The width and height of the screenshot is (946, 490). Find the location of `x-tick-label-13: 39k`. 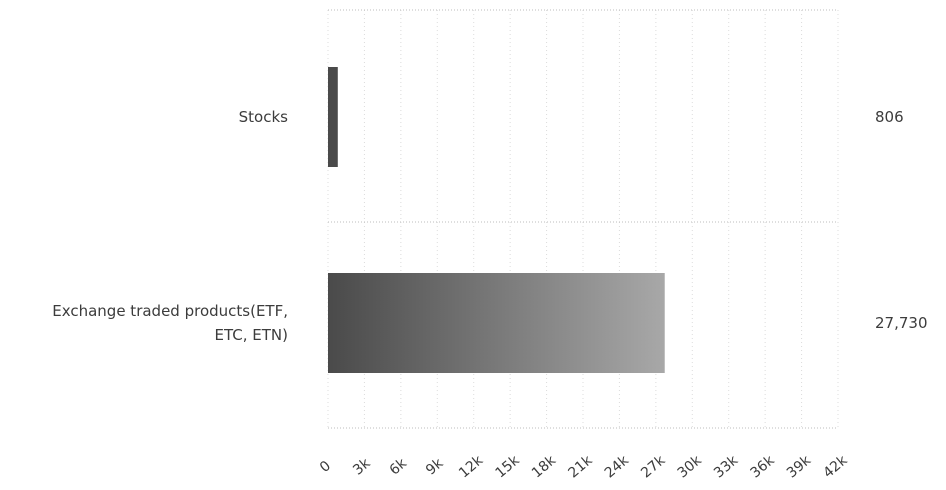

x-tick-label-13: 39k is located at coordinates (799, 466).